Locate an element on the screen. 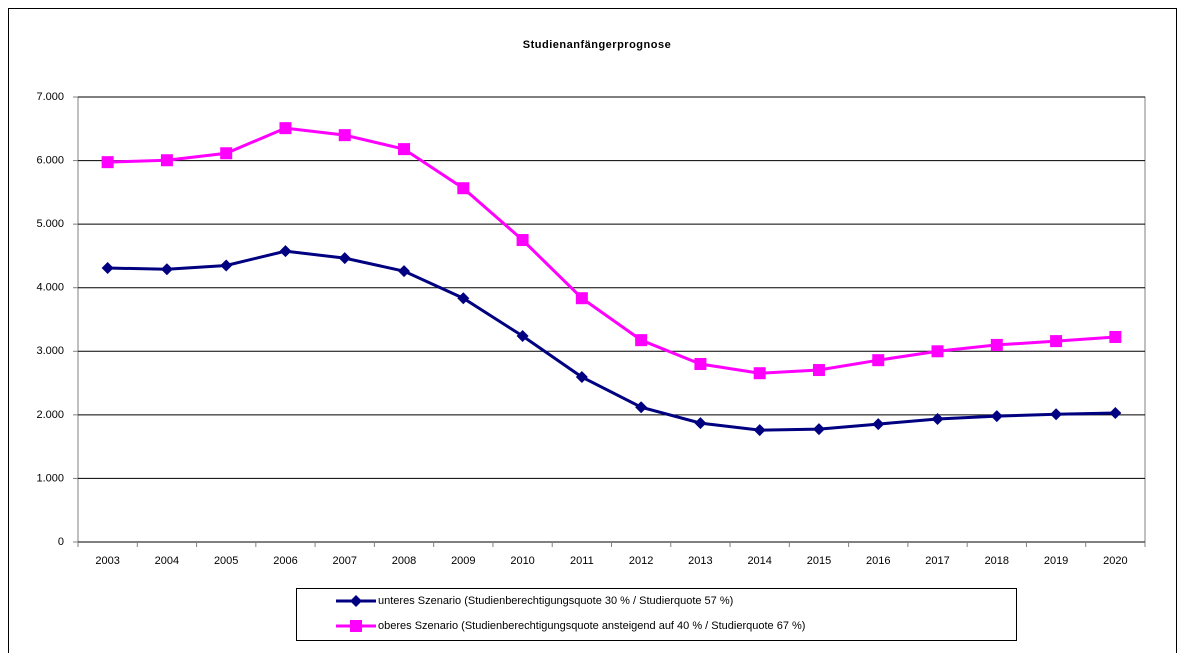  y-tick-label: 1.000 is located at coordinates (50, 478).